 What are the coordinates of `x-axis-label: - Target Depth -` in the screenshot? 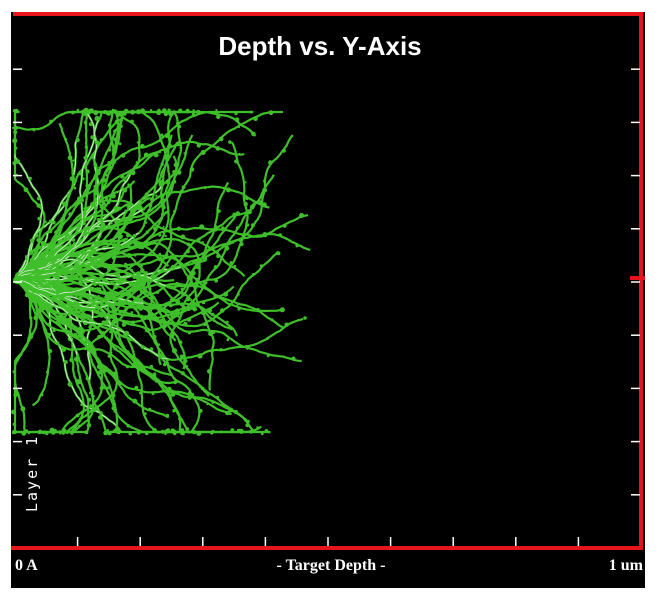 It's located at (331, 565).